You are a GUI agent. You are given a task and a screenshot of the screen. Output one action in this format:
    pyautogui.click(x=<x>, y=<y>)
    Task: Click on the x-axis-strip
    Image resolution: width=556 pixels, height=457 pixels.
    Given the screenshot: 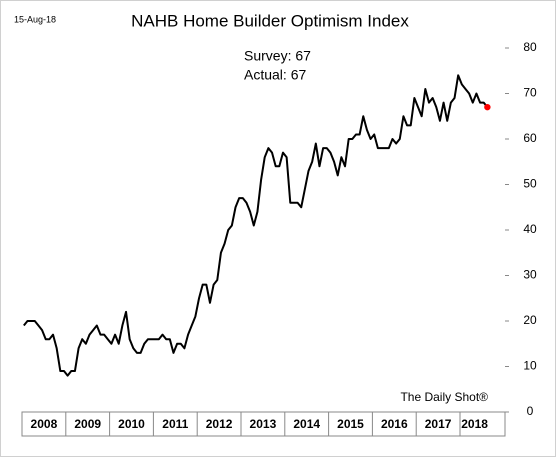 What is the action you would take?
    pyautogui.click(x=263, y=424)
    